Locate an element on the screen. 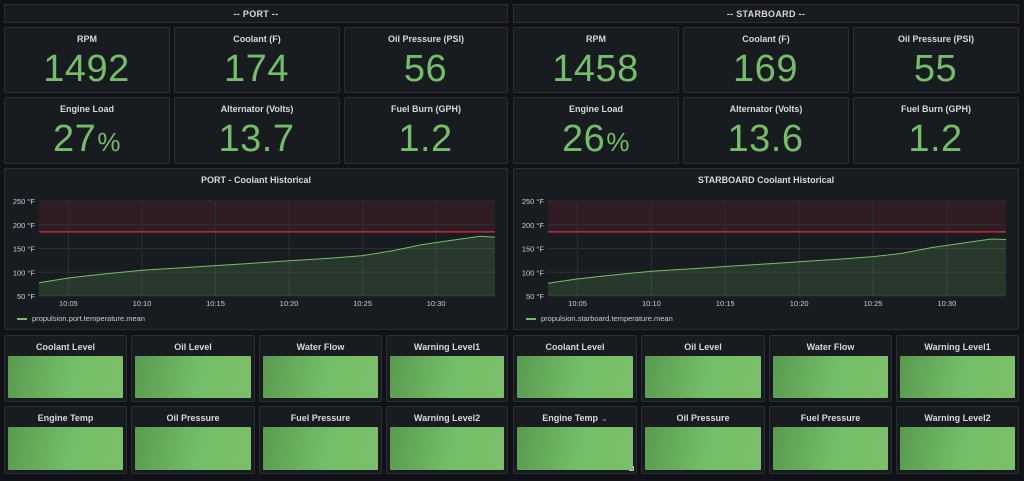 The width and height of the screenshot is (1024, 481). port-row-header: -- PORT -- is located at coordinates (256, 13).